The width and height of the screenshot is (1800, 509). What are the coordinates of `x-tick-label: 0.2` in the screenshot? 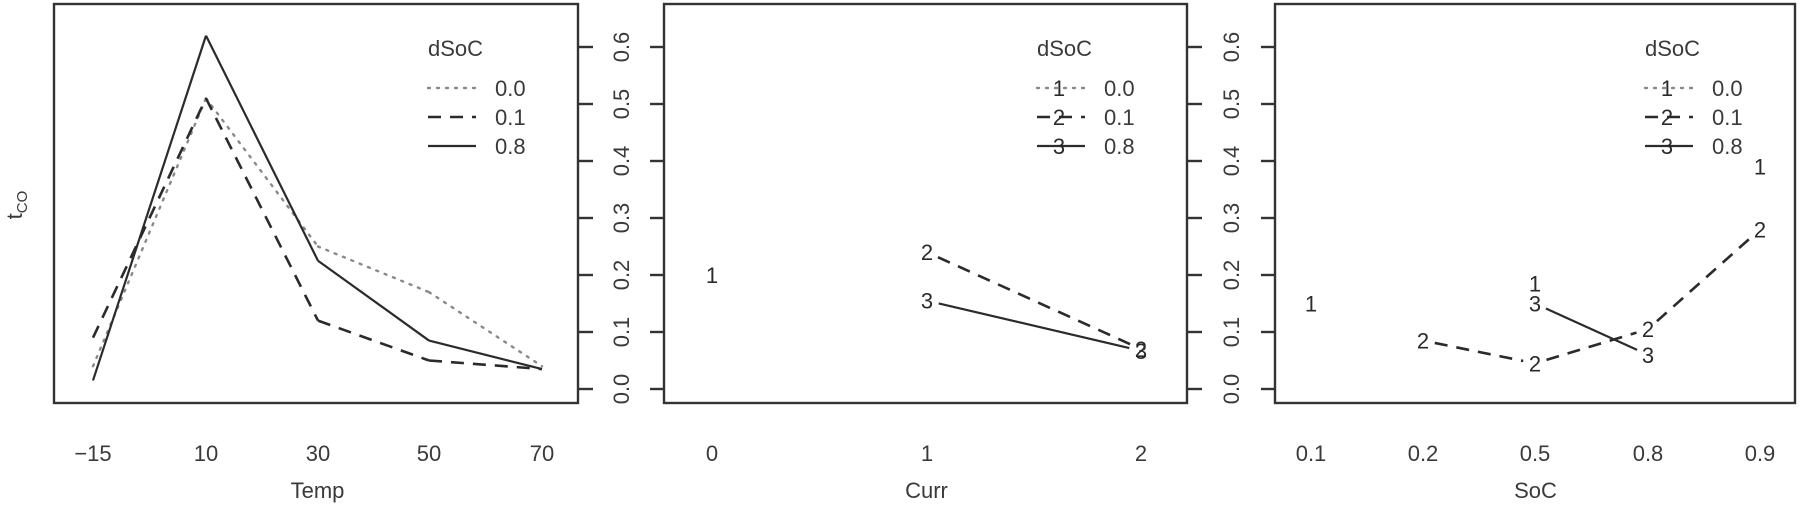 It's located at (1423, 453).